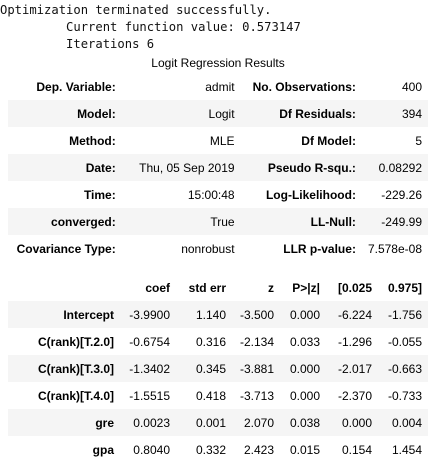 The image size is (436, 468). Describe the element at coordinates (304, 449) in the screenshot. I see `cell: 0.015` at that location.